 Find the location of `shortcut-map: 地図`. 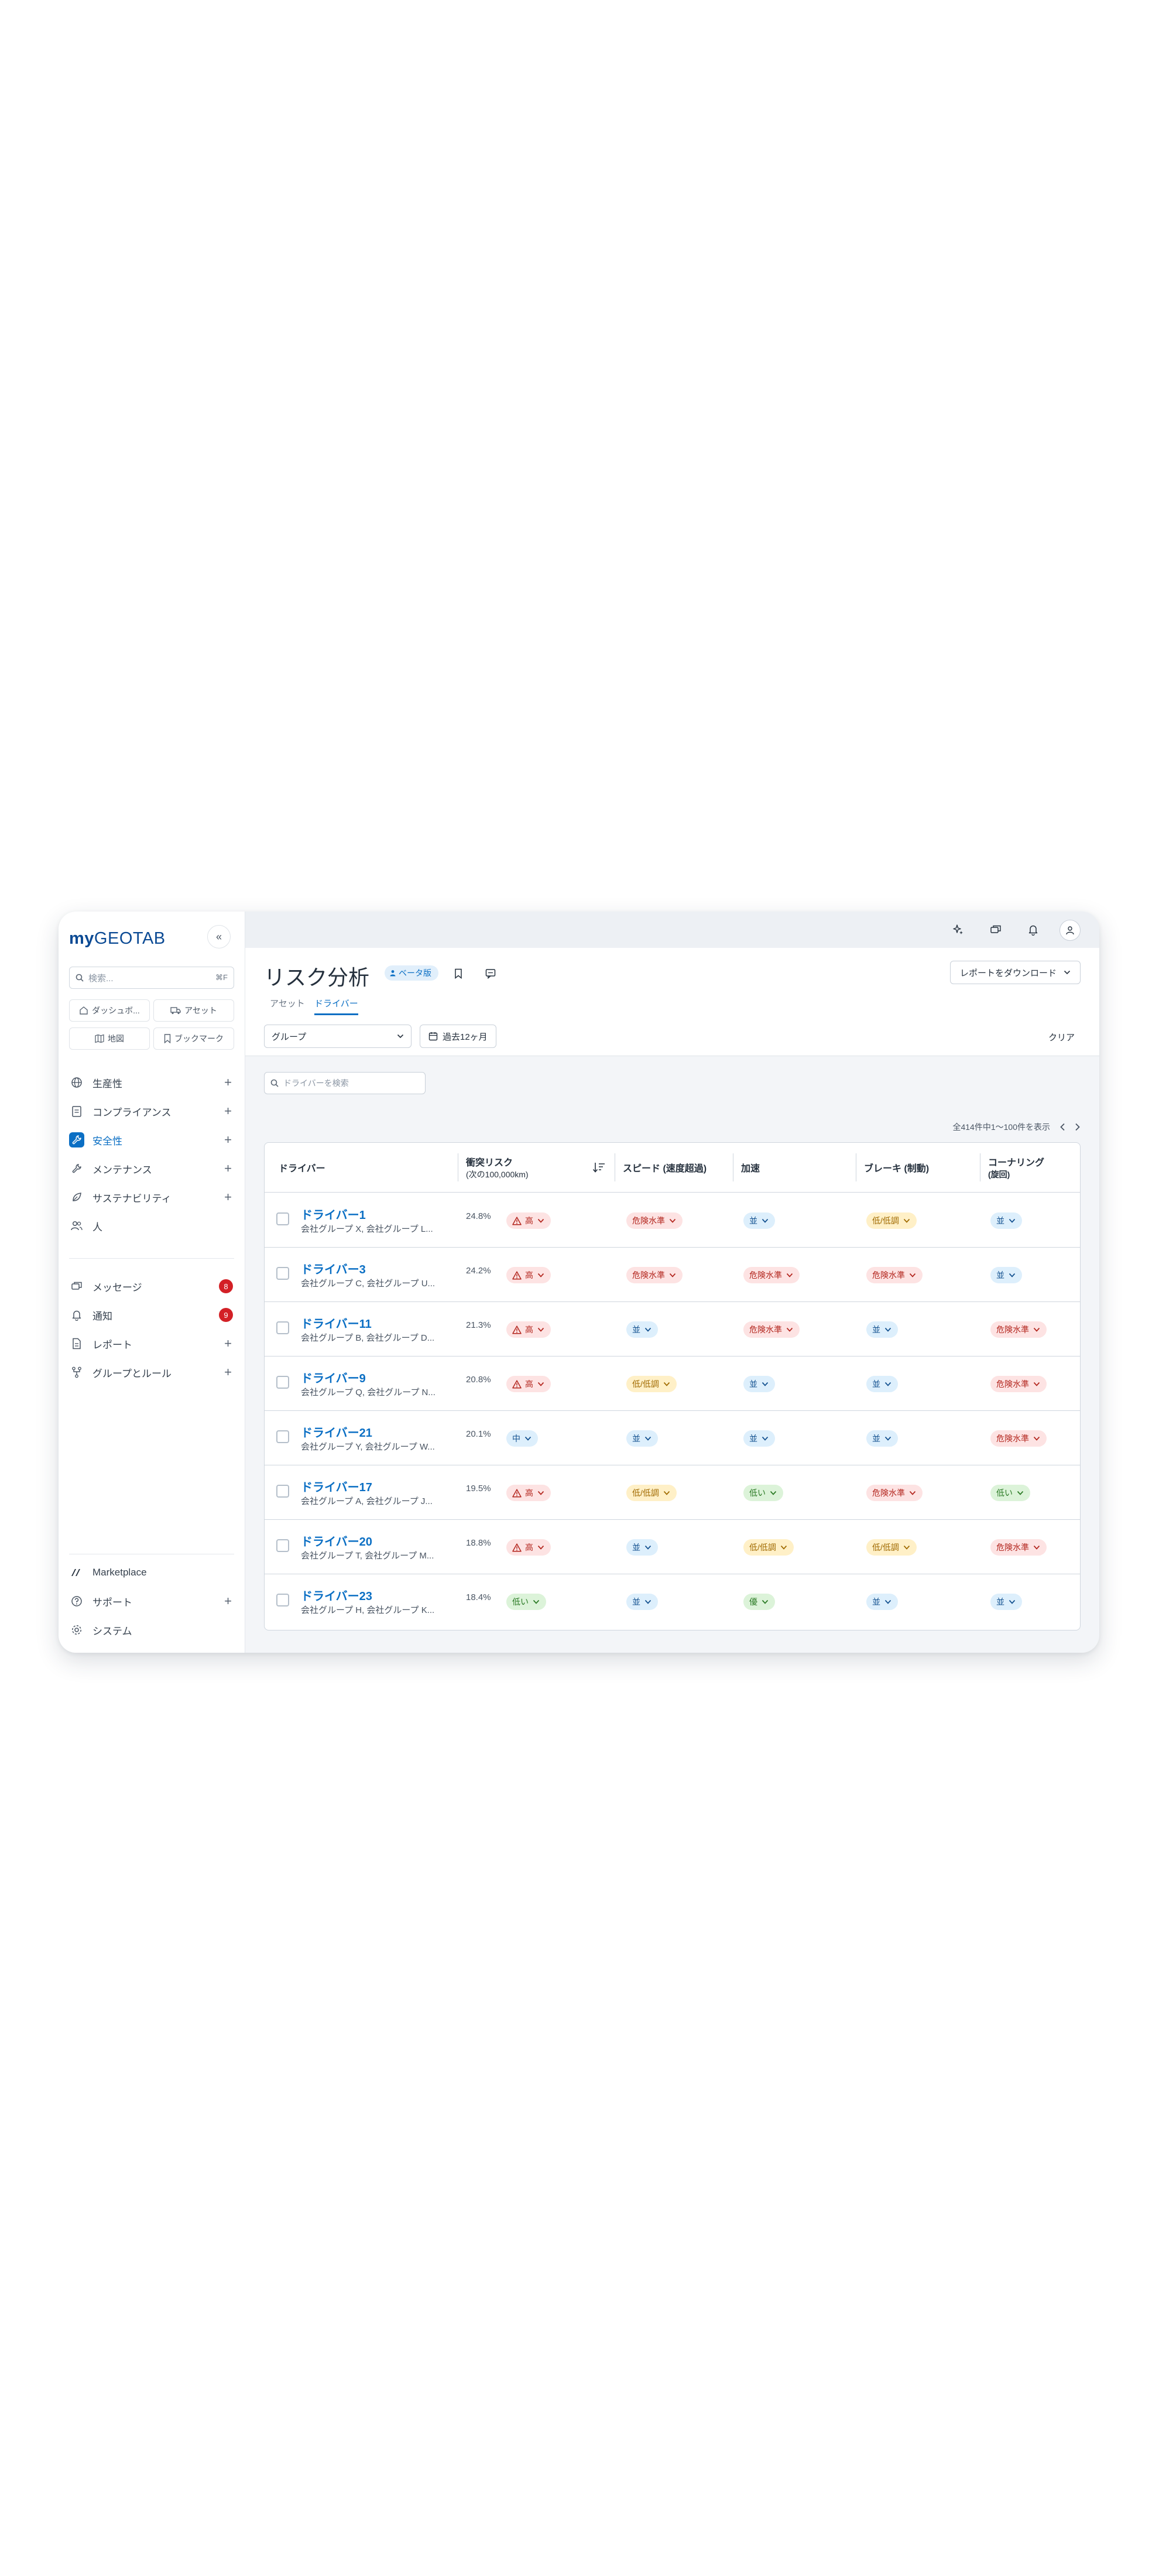

shortcut-map: 地図 is located at coordinates (110, 1038).